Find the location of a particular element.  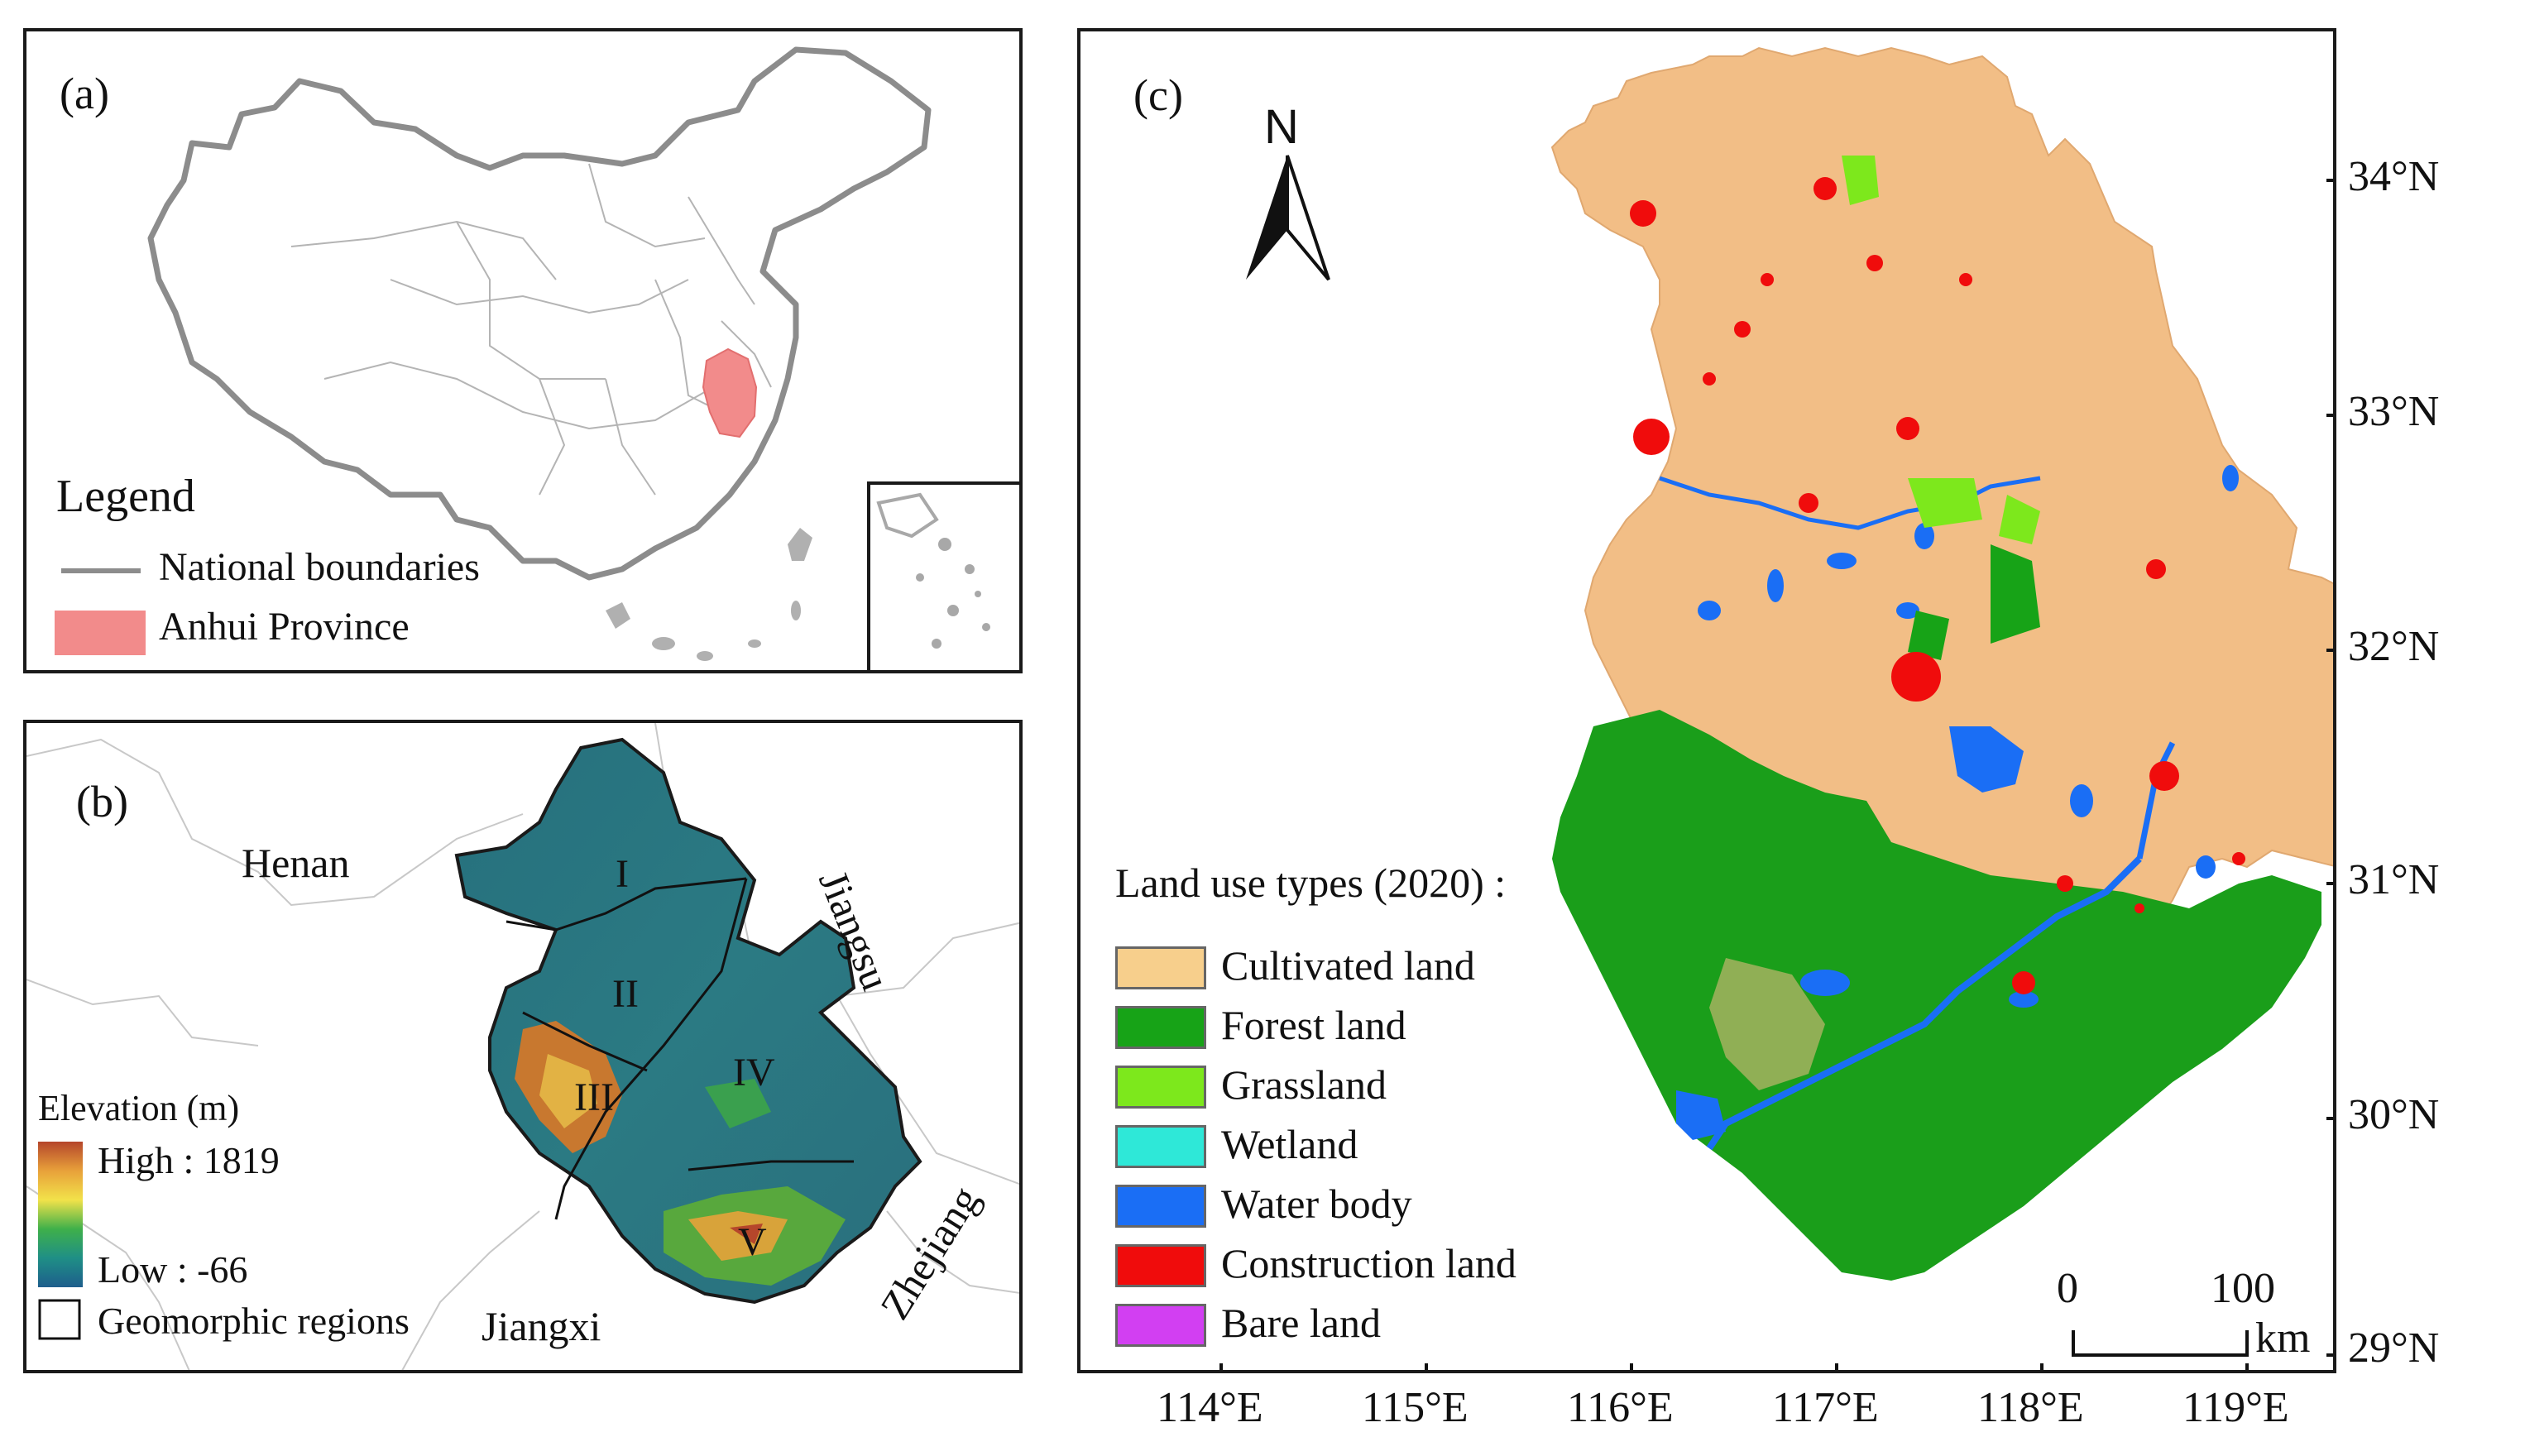

elevation-low-label: Low : -66 is located at coordinates (173, 1269).